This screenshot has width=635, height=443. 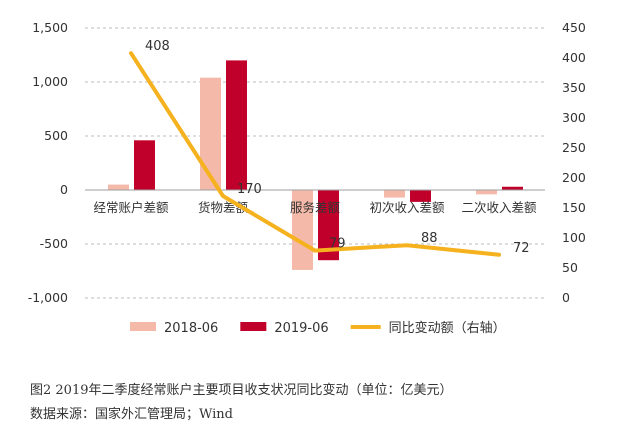 I want to click on y-left-tick-label: 500, so click(x=56, y=135).